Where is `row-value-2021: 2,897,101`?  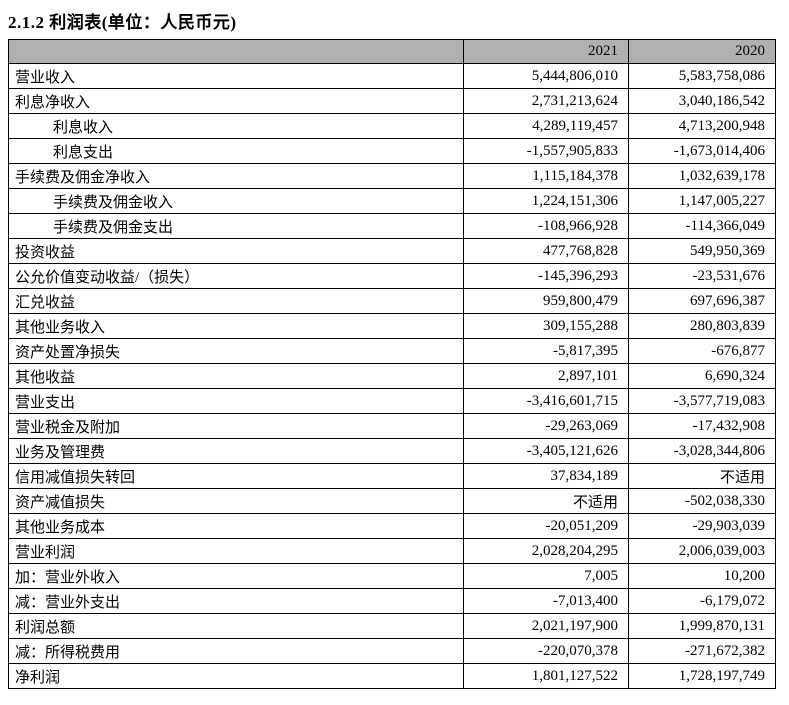 row-value-2021: 2,897,101 is located at coordinates (546, 376).